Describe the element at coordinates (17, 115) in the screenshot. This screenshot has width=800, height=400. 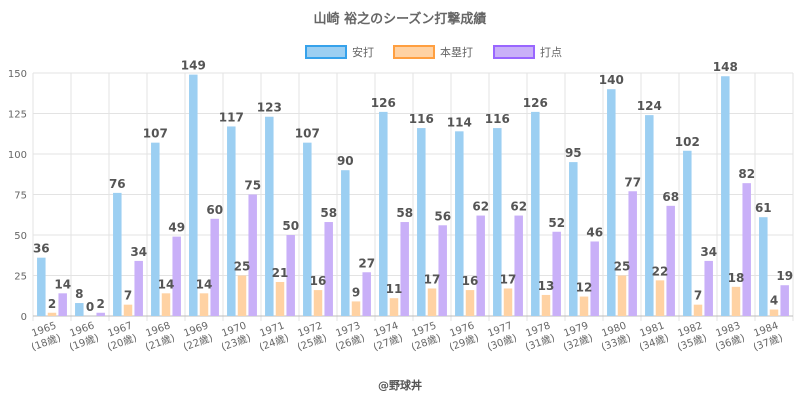
I see `y-tick-label: 125` at that location.